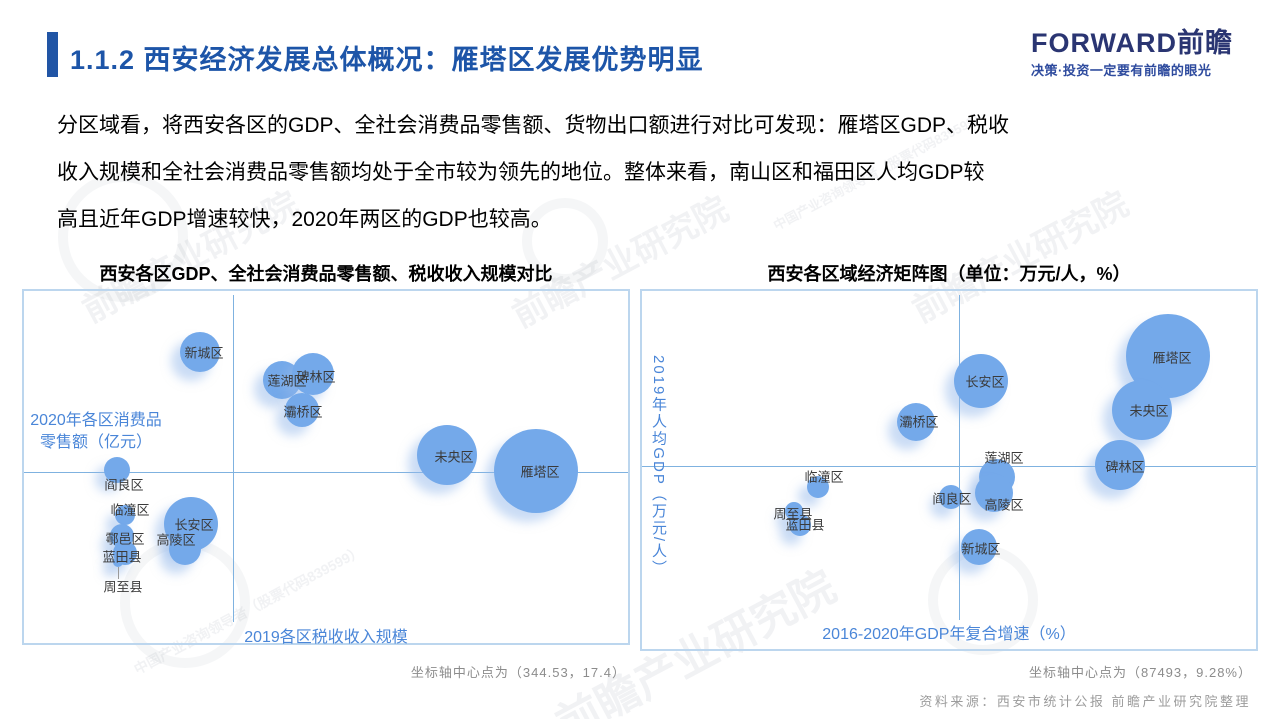 The height and width of the screenshot is (719, 1279). I want to click on right-chart-title: 西安各区域经济矩阵图（单位：万元/人，%）, so click(949, 274).